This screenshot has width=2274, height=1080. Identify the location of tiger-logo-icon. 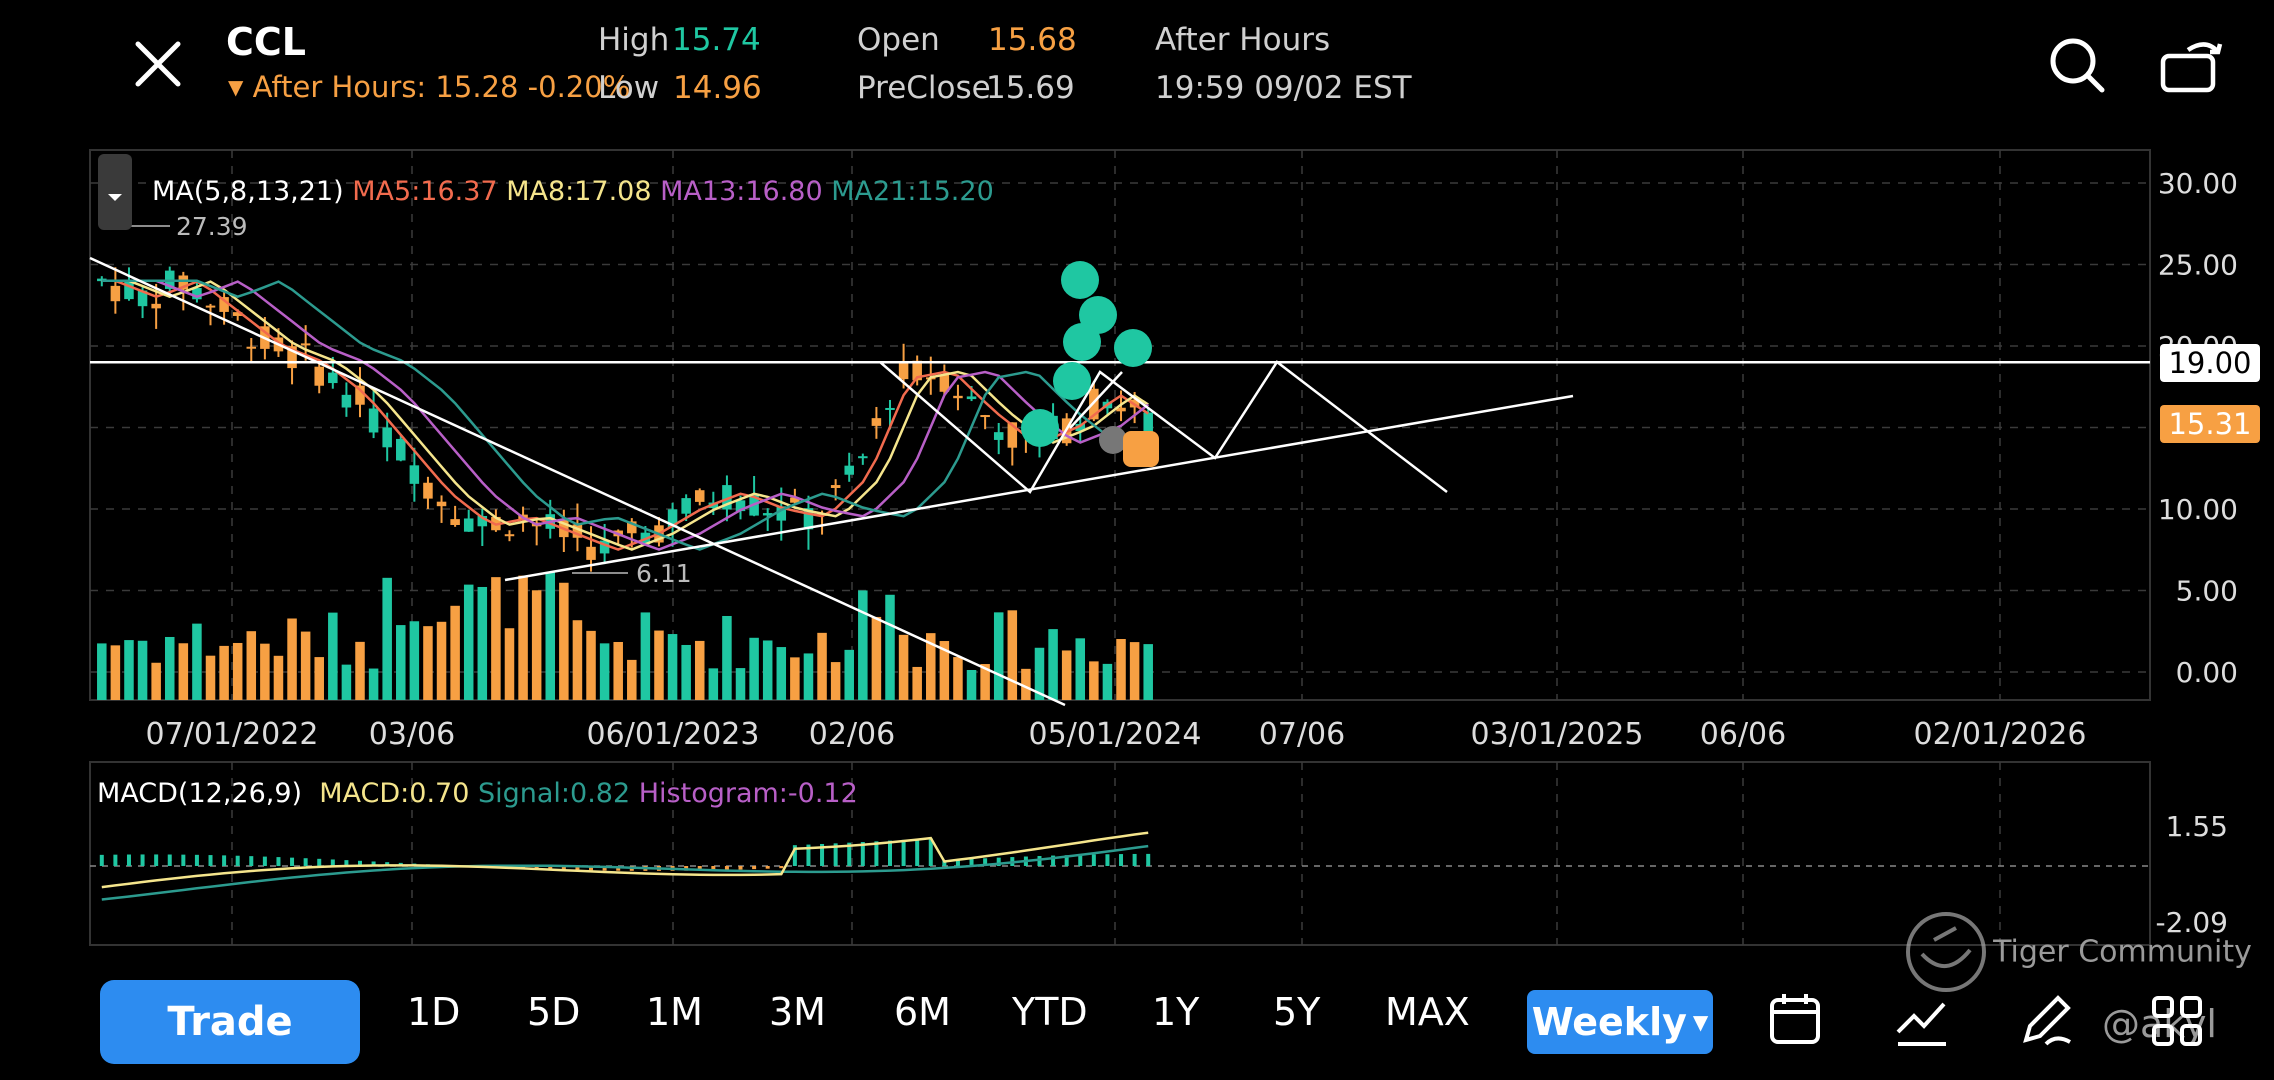
(1946, 952).